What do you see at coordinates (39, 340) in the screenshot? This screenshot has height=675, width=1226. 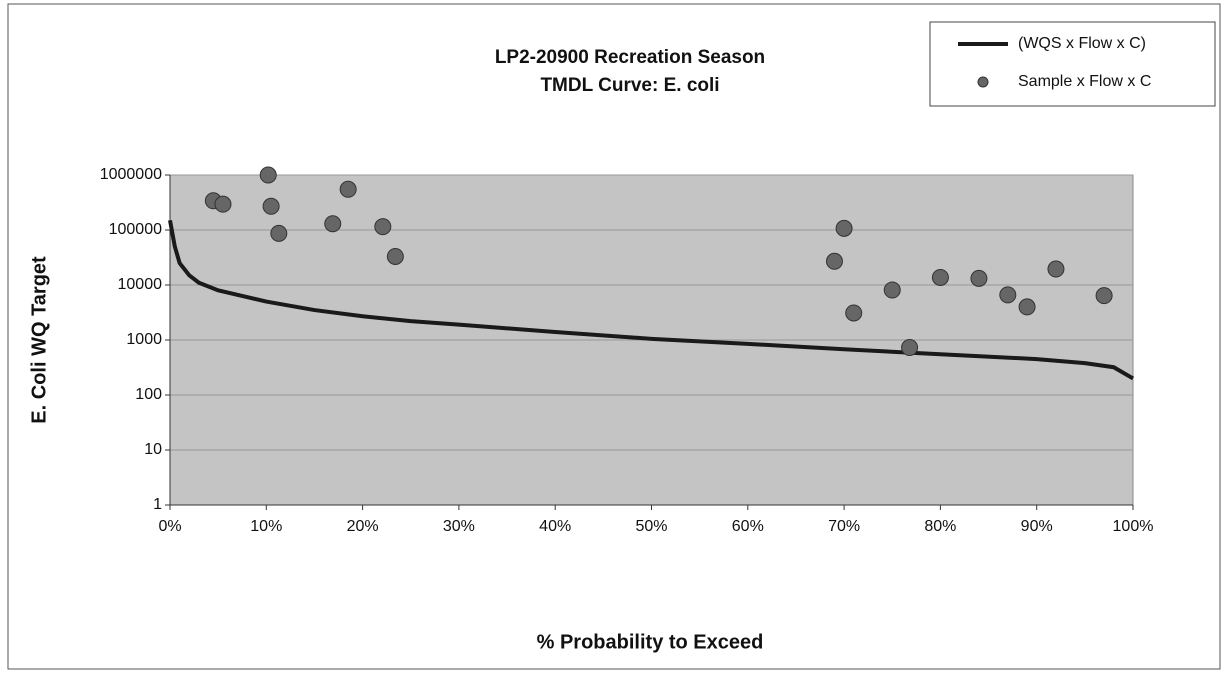 I see `y-axis-label: E. Coli WQ Target` at bounding box center [39, 340].